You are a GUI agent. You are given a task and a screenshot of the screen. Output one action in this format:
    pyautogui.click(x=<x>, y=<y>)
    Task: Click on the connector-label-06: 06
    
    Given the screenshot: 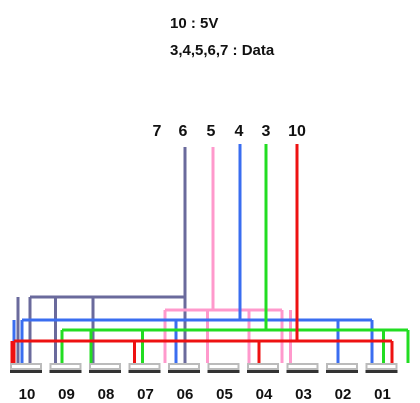 What is the action you would take?
    pyautogui.click(x=185, y=394)
    